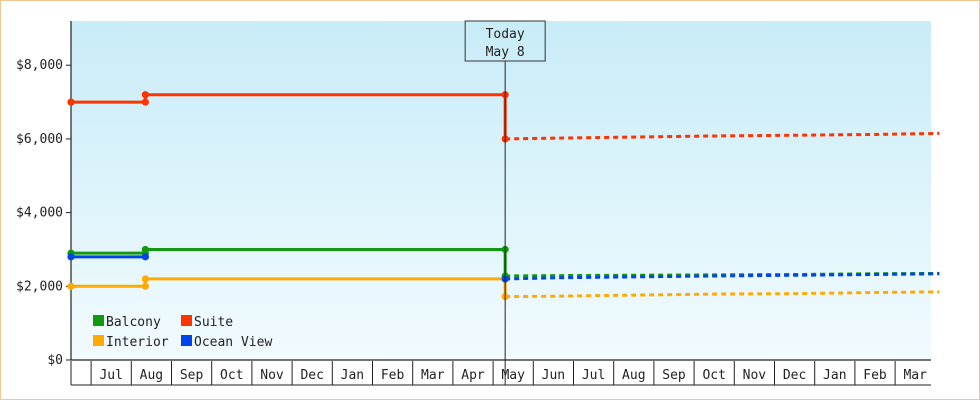  I want to click on series-ocean-view, so click(503, 268).